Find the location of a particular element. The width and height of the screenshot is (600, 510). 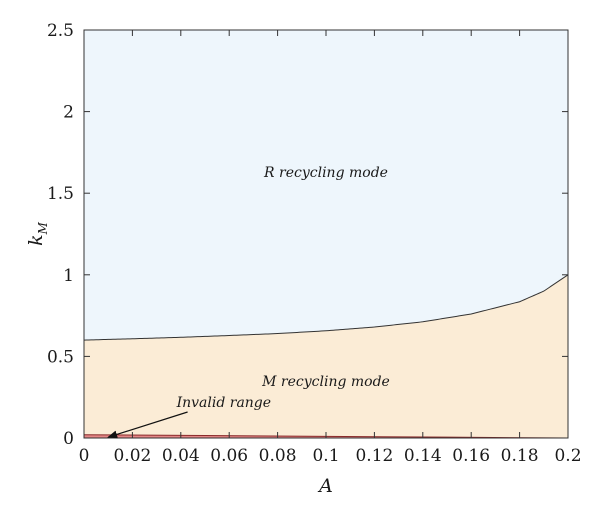

x-tick-label: 0.06 is located at coordinates (229, 456).